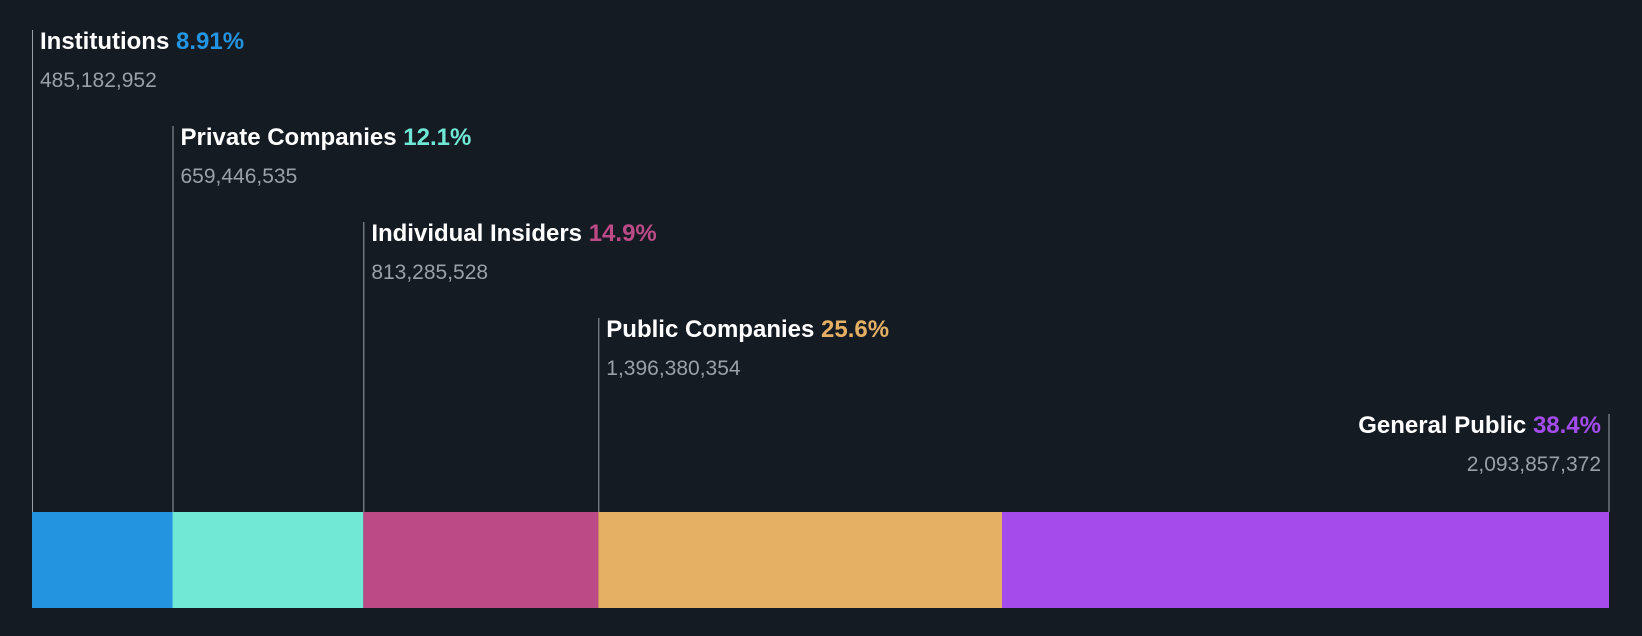  I want to click on segment-percent-public-companies: 25.6%, so click(855, 329).